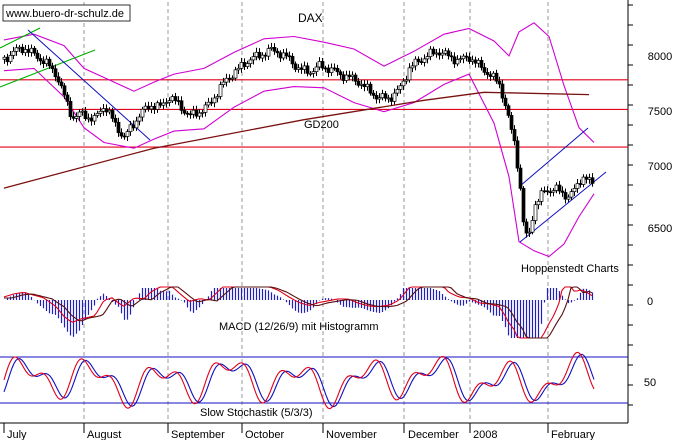  I want to click on macd-signal-line, so click(298, 312).